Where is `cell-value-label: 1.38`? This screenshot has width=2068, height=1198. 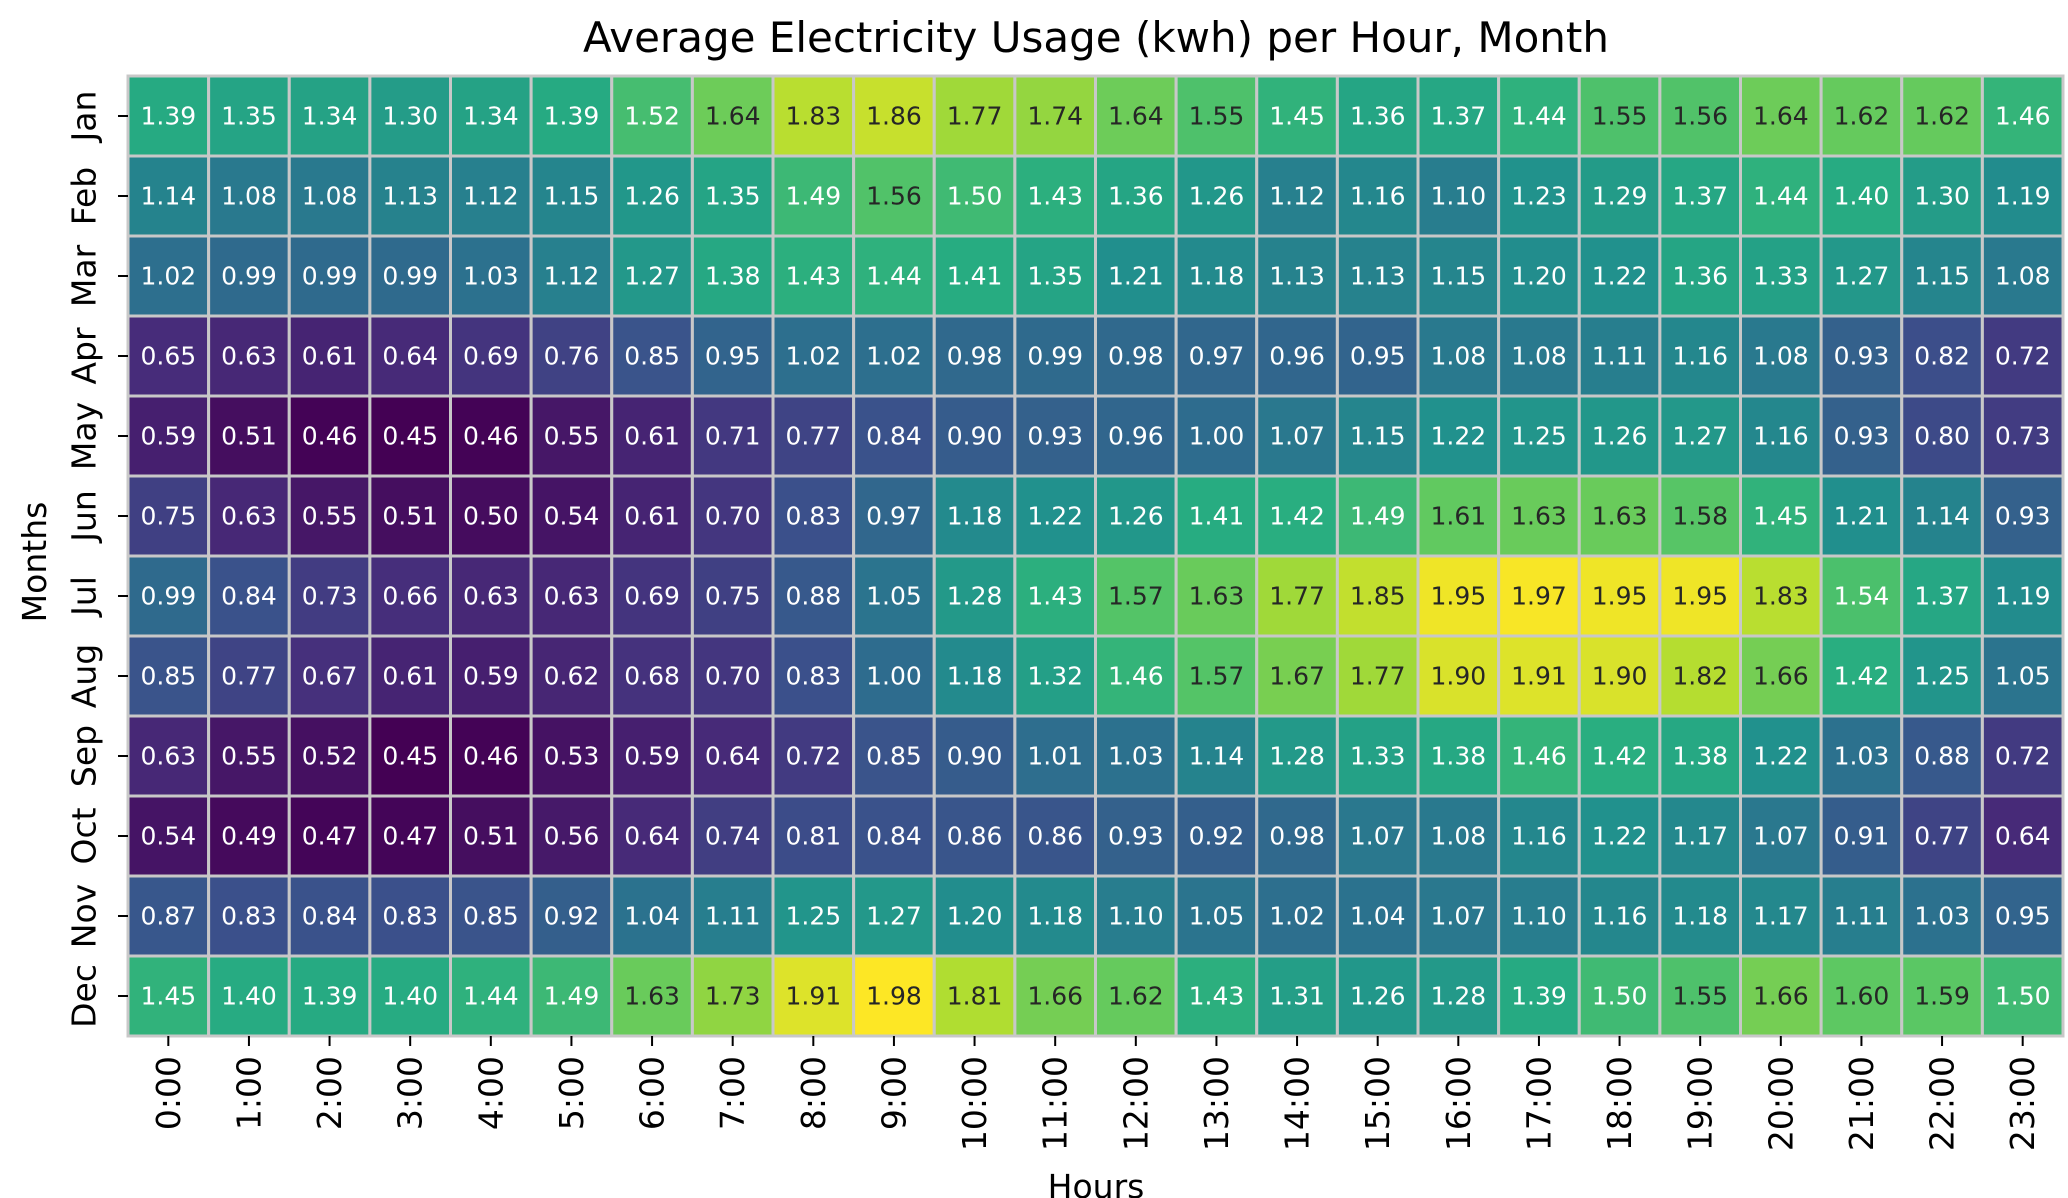 cell-value-label: 1.38 is located at coordinates (1700, 756).